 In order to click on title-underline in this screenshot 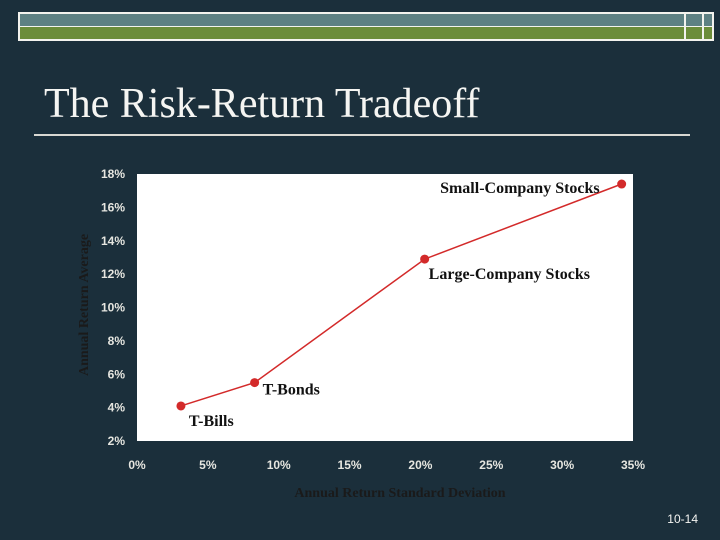, I will do `click(362, 135)`.